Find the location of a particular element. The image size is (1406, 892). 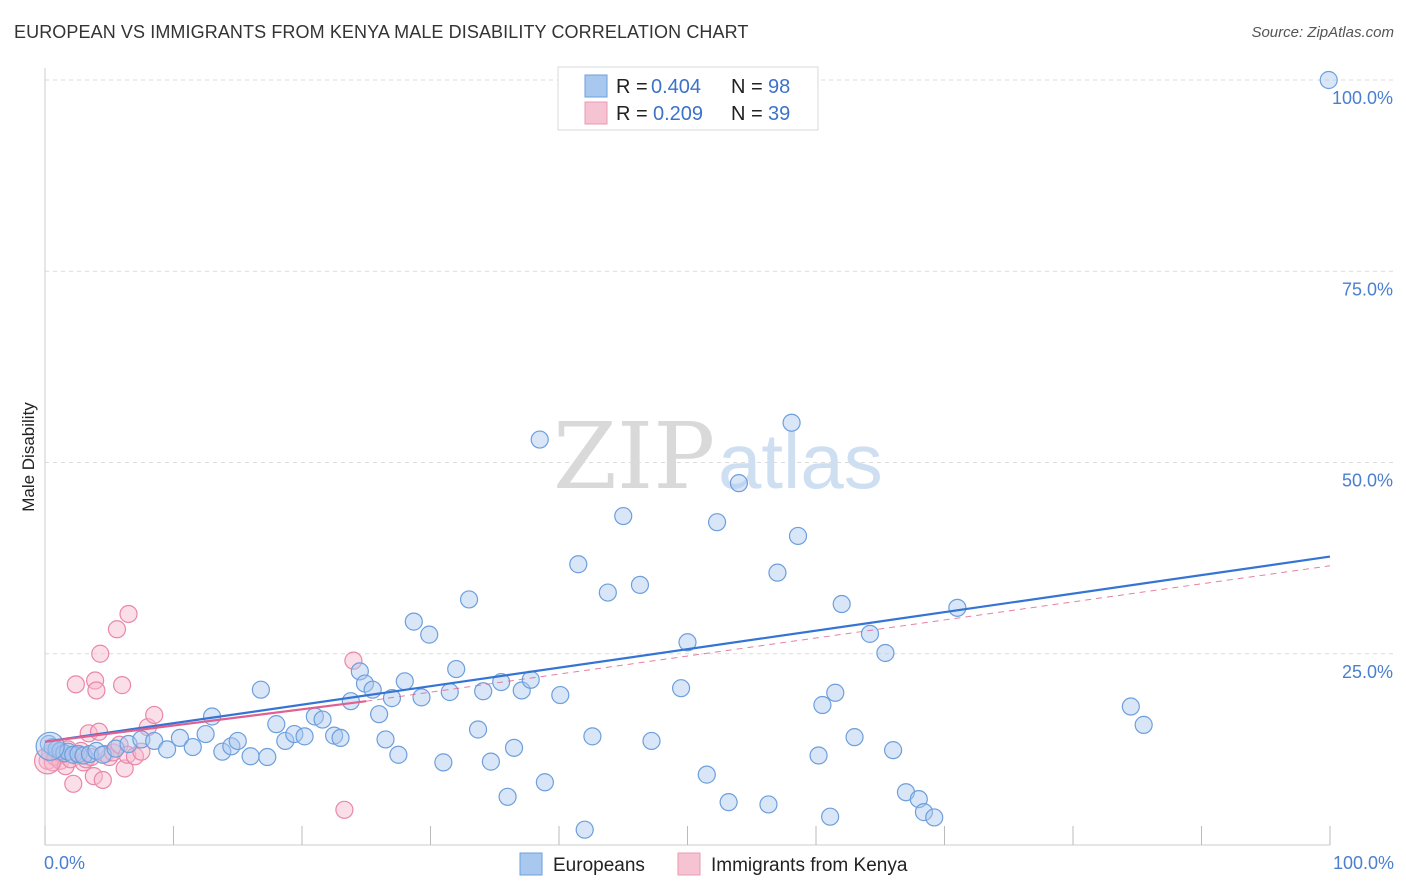

correlation-legend: R = 0.404 N = 98 R = 0.209 N = 39 is located at coordinates (688, 98).